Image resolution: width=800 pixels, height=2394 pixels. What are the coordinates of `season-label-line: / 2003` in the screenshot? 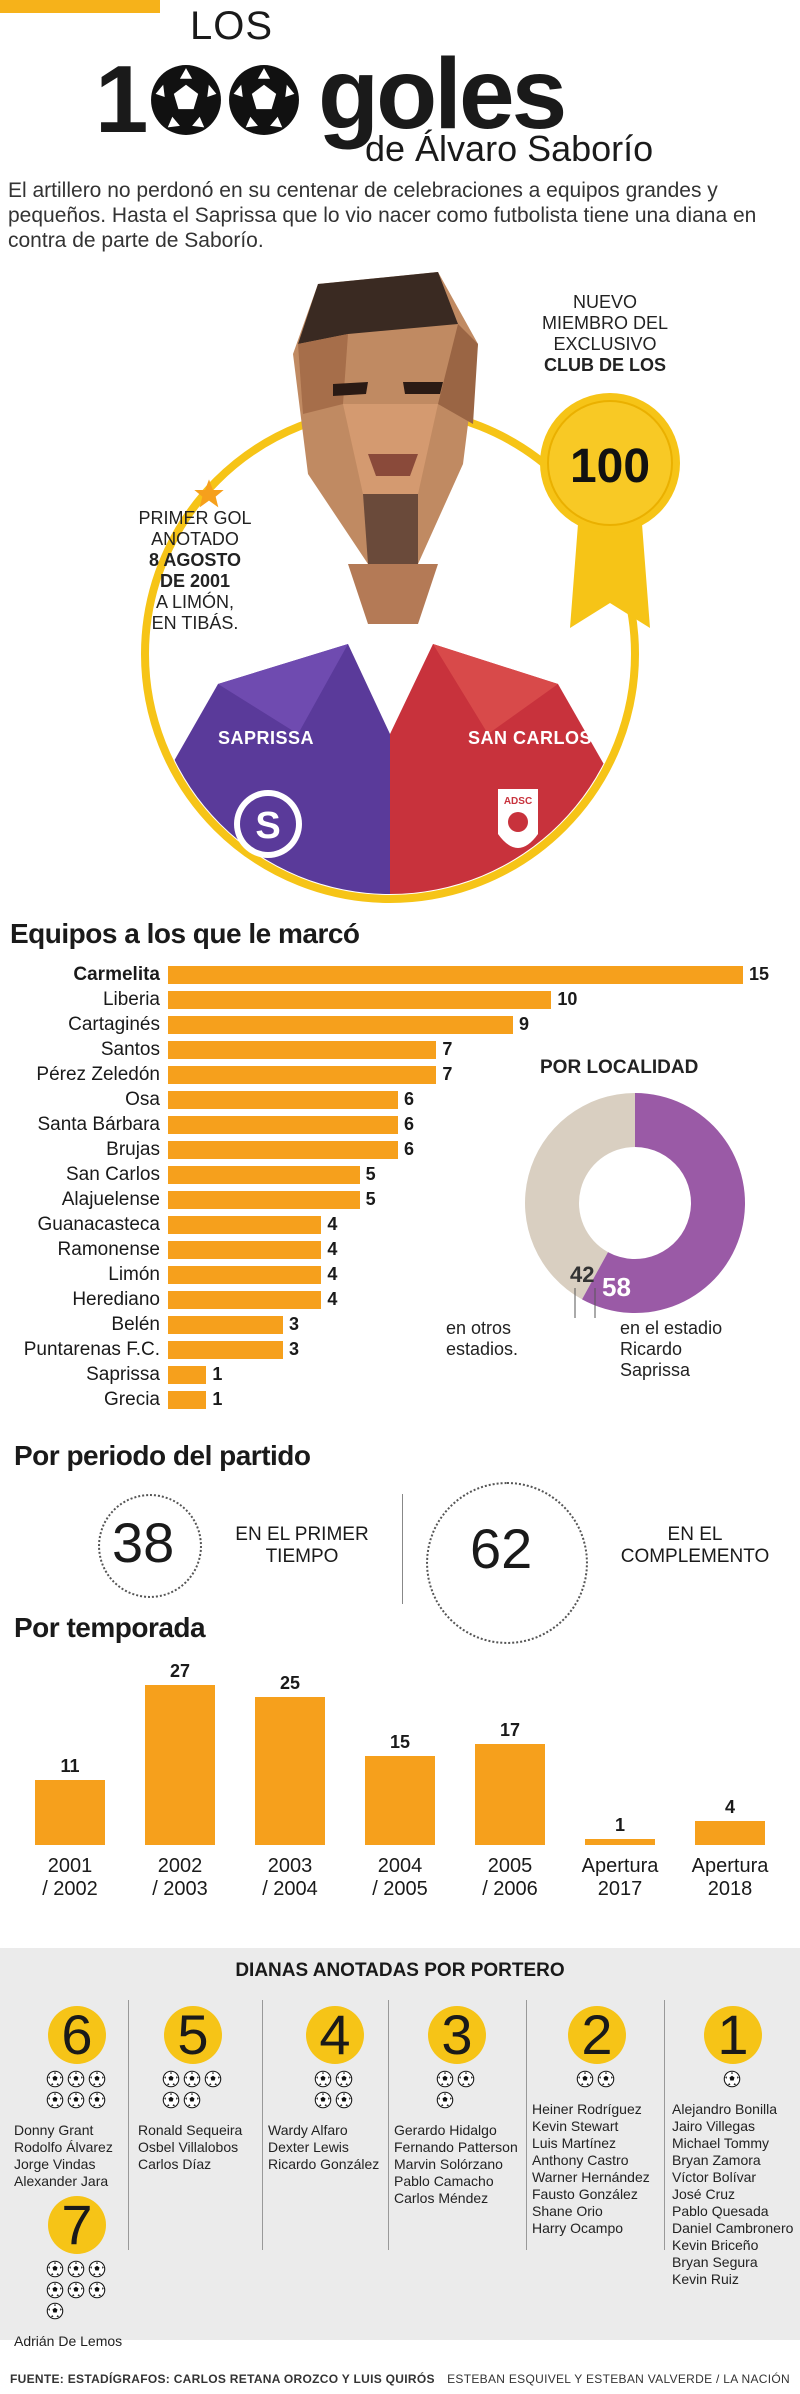 It's located at (180, 1889).